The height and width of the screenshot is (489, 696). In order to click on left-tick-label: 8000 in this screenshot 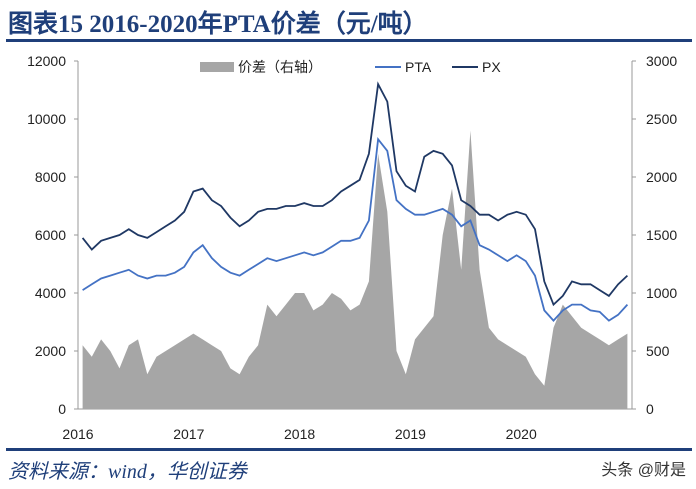, I will do `click(50, 177)`.